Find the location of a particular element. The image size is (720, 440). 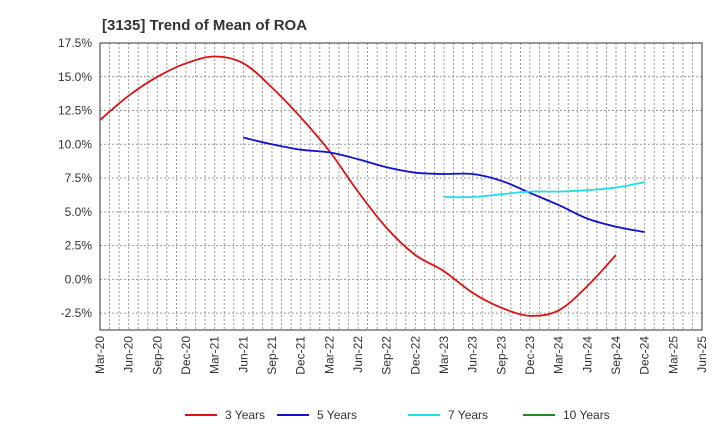

x-tick-label: Sep-21 is located at coordinates (272, 355).